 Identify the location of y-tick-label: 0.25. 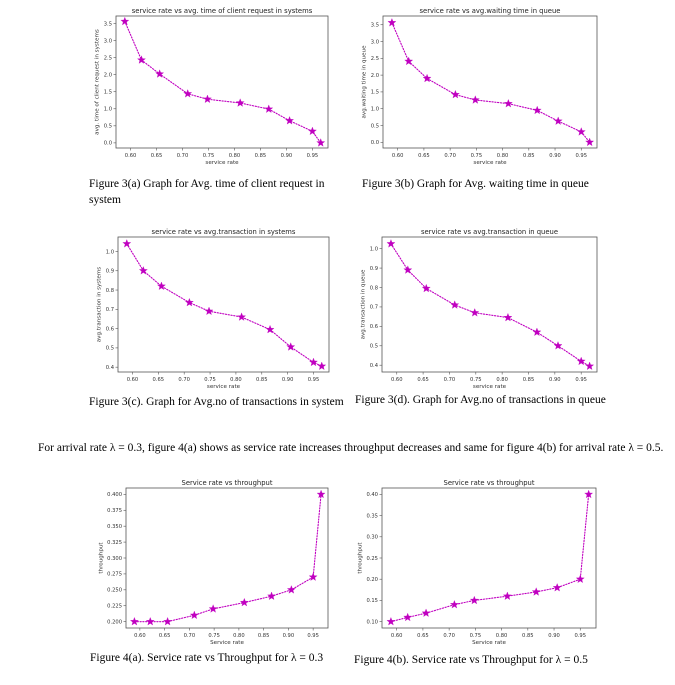
(372, 559).